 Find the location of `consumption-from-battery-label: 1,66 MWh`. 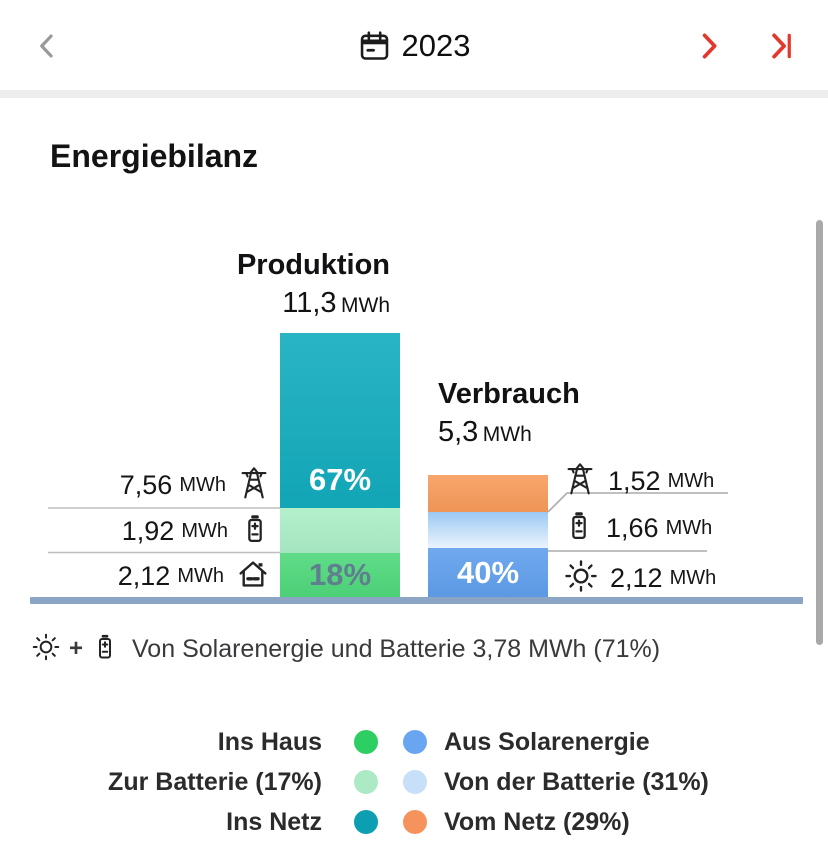

consumption-from-battery-label: 1,66 MWh is located at coordinates (637, 528).